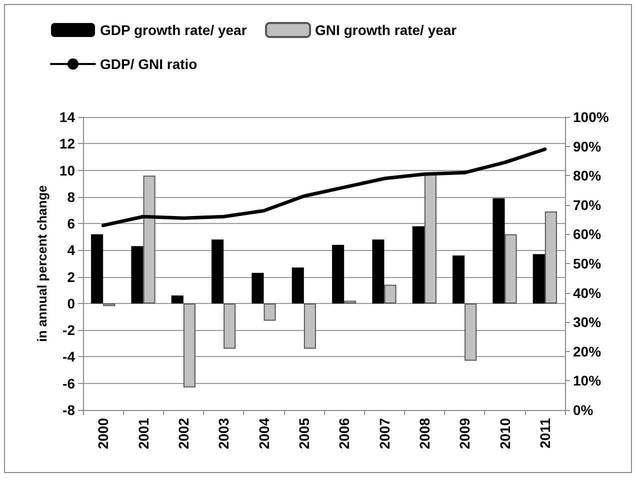  I want to click on legend-label: GNI growth rate/ year, so click(386, 30).